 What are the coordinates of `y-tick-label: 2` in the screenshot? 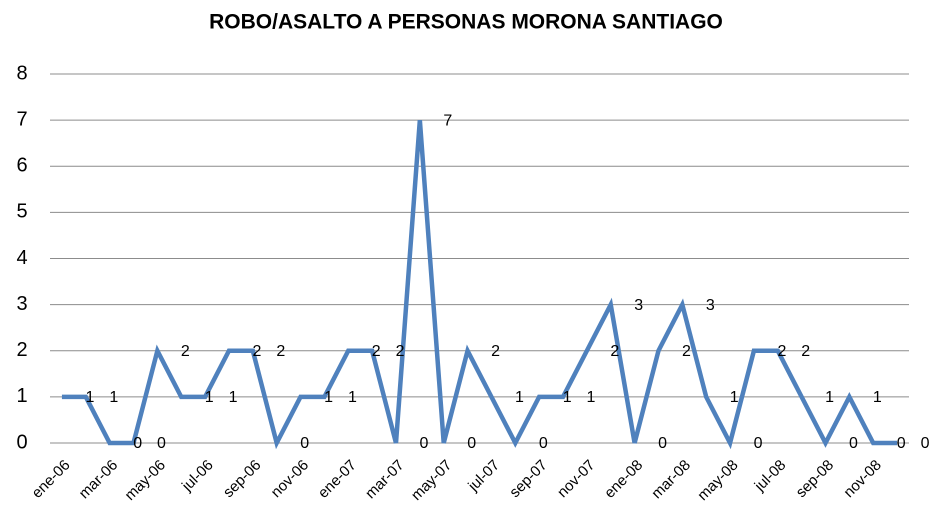 It's located at (21, 350).